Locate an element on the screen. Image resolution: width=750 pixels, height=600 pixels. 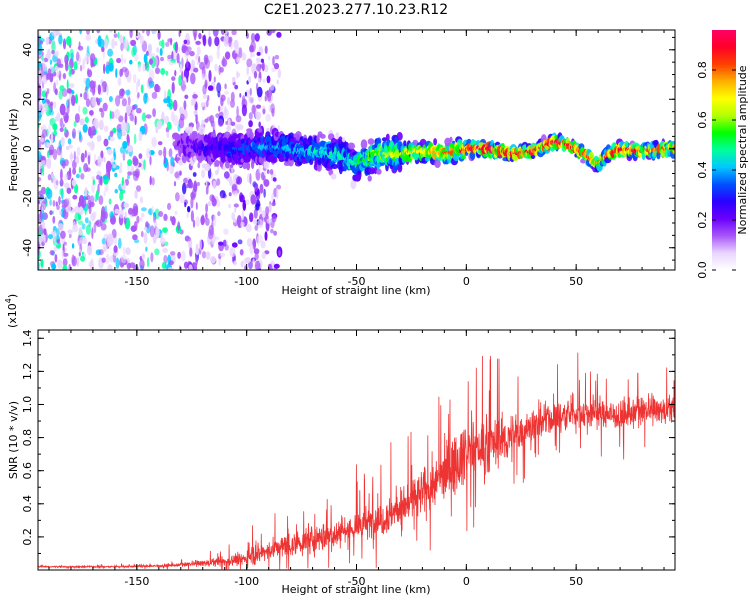
figure-title: C2E1.2023.277.10.23.R12 is located at coordinates (356, 10).